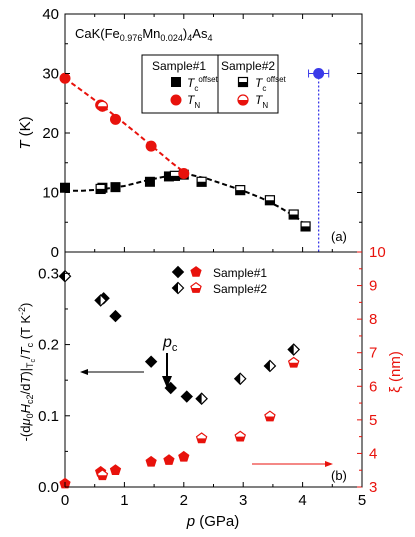 This screenshot has height=537, width=415. What do you see at coordinates (373, 353) in the screenshot?
I see `y-tick-label-right: 7` at bounding box center [373, 353].